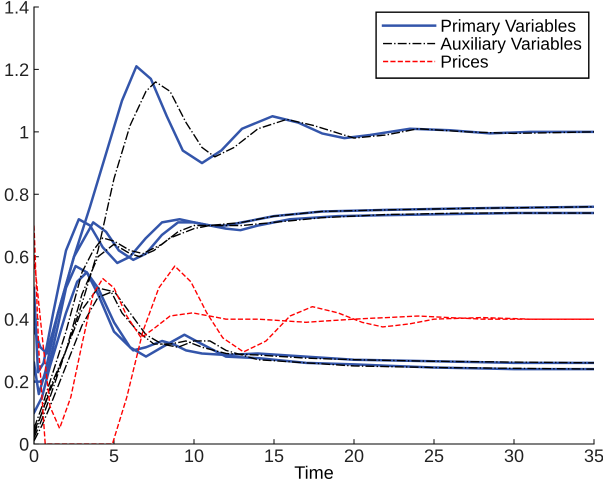  Describe the element at coordinates (16, 319) in the screenshot. I see `y-tick-label: 0.4` at that location.